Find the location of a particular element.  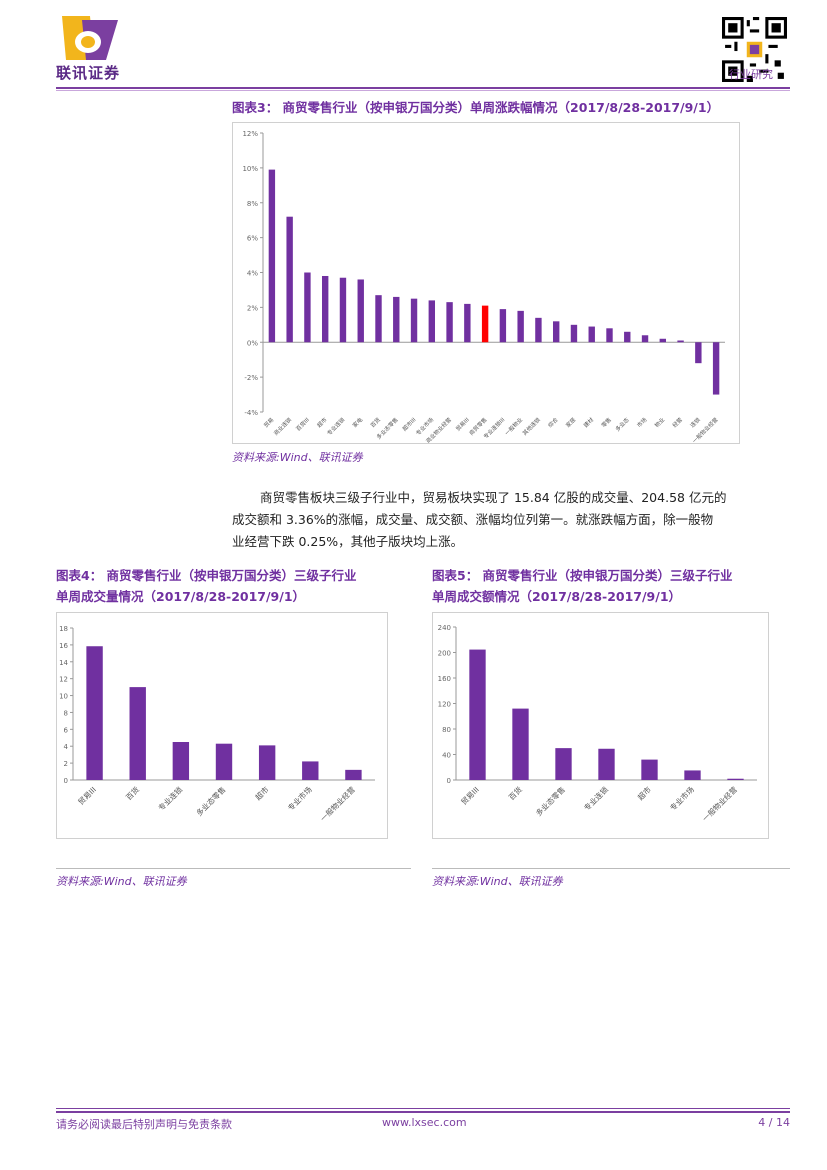

figure5-title-line2: 单周成交额情况（2017/8/28-2017/9/1） is located at coordinates (557, 596).